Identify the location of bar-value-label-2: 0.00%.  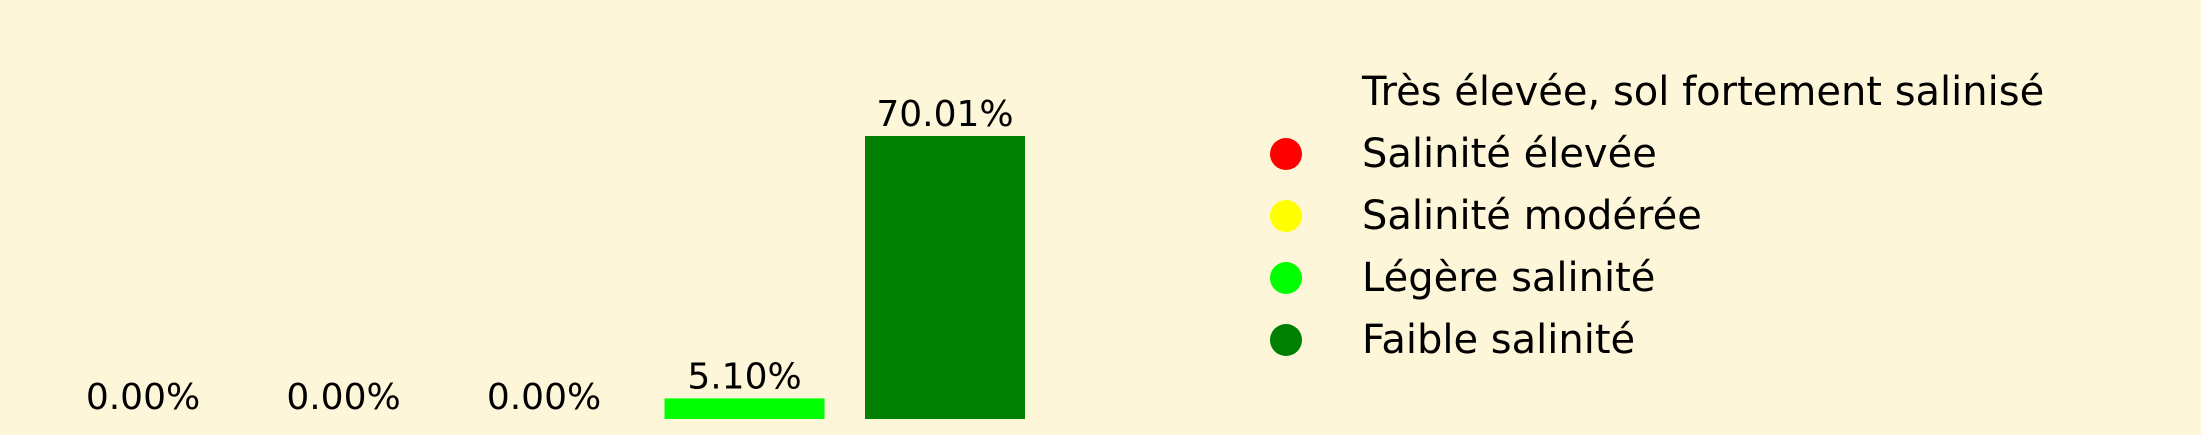
(343, 397).